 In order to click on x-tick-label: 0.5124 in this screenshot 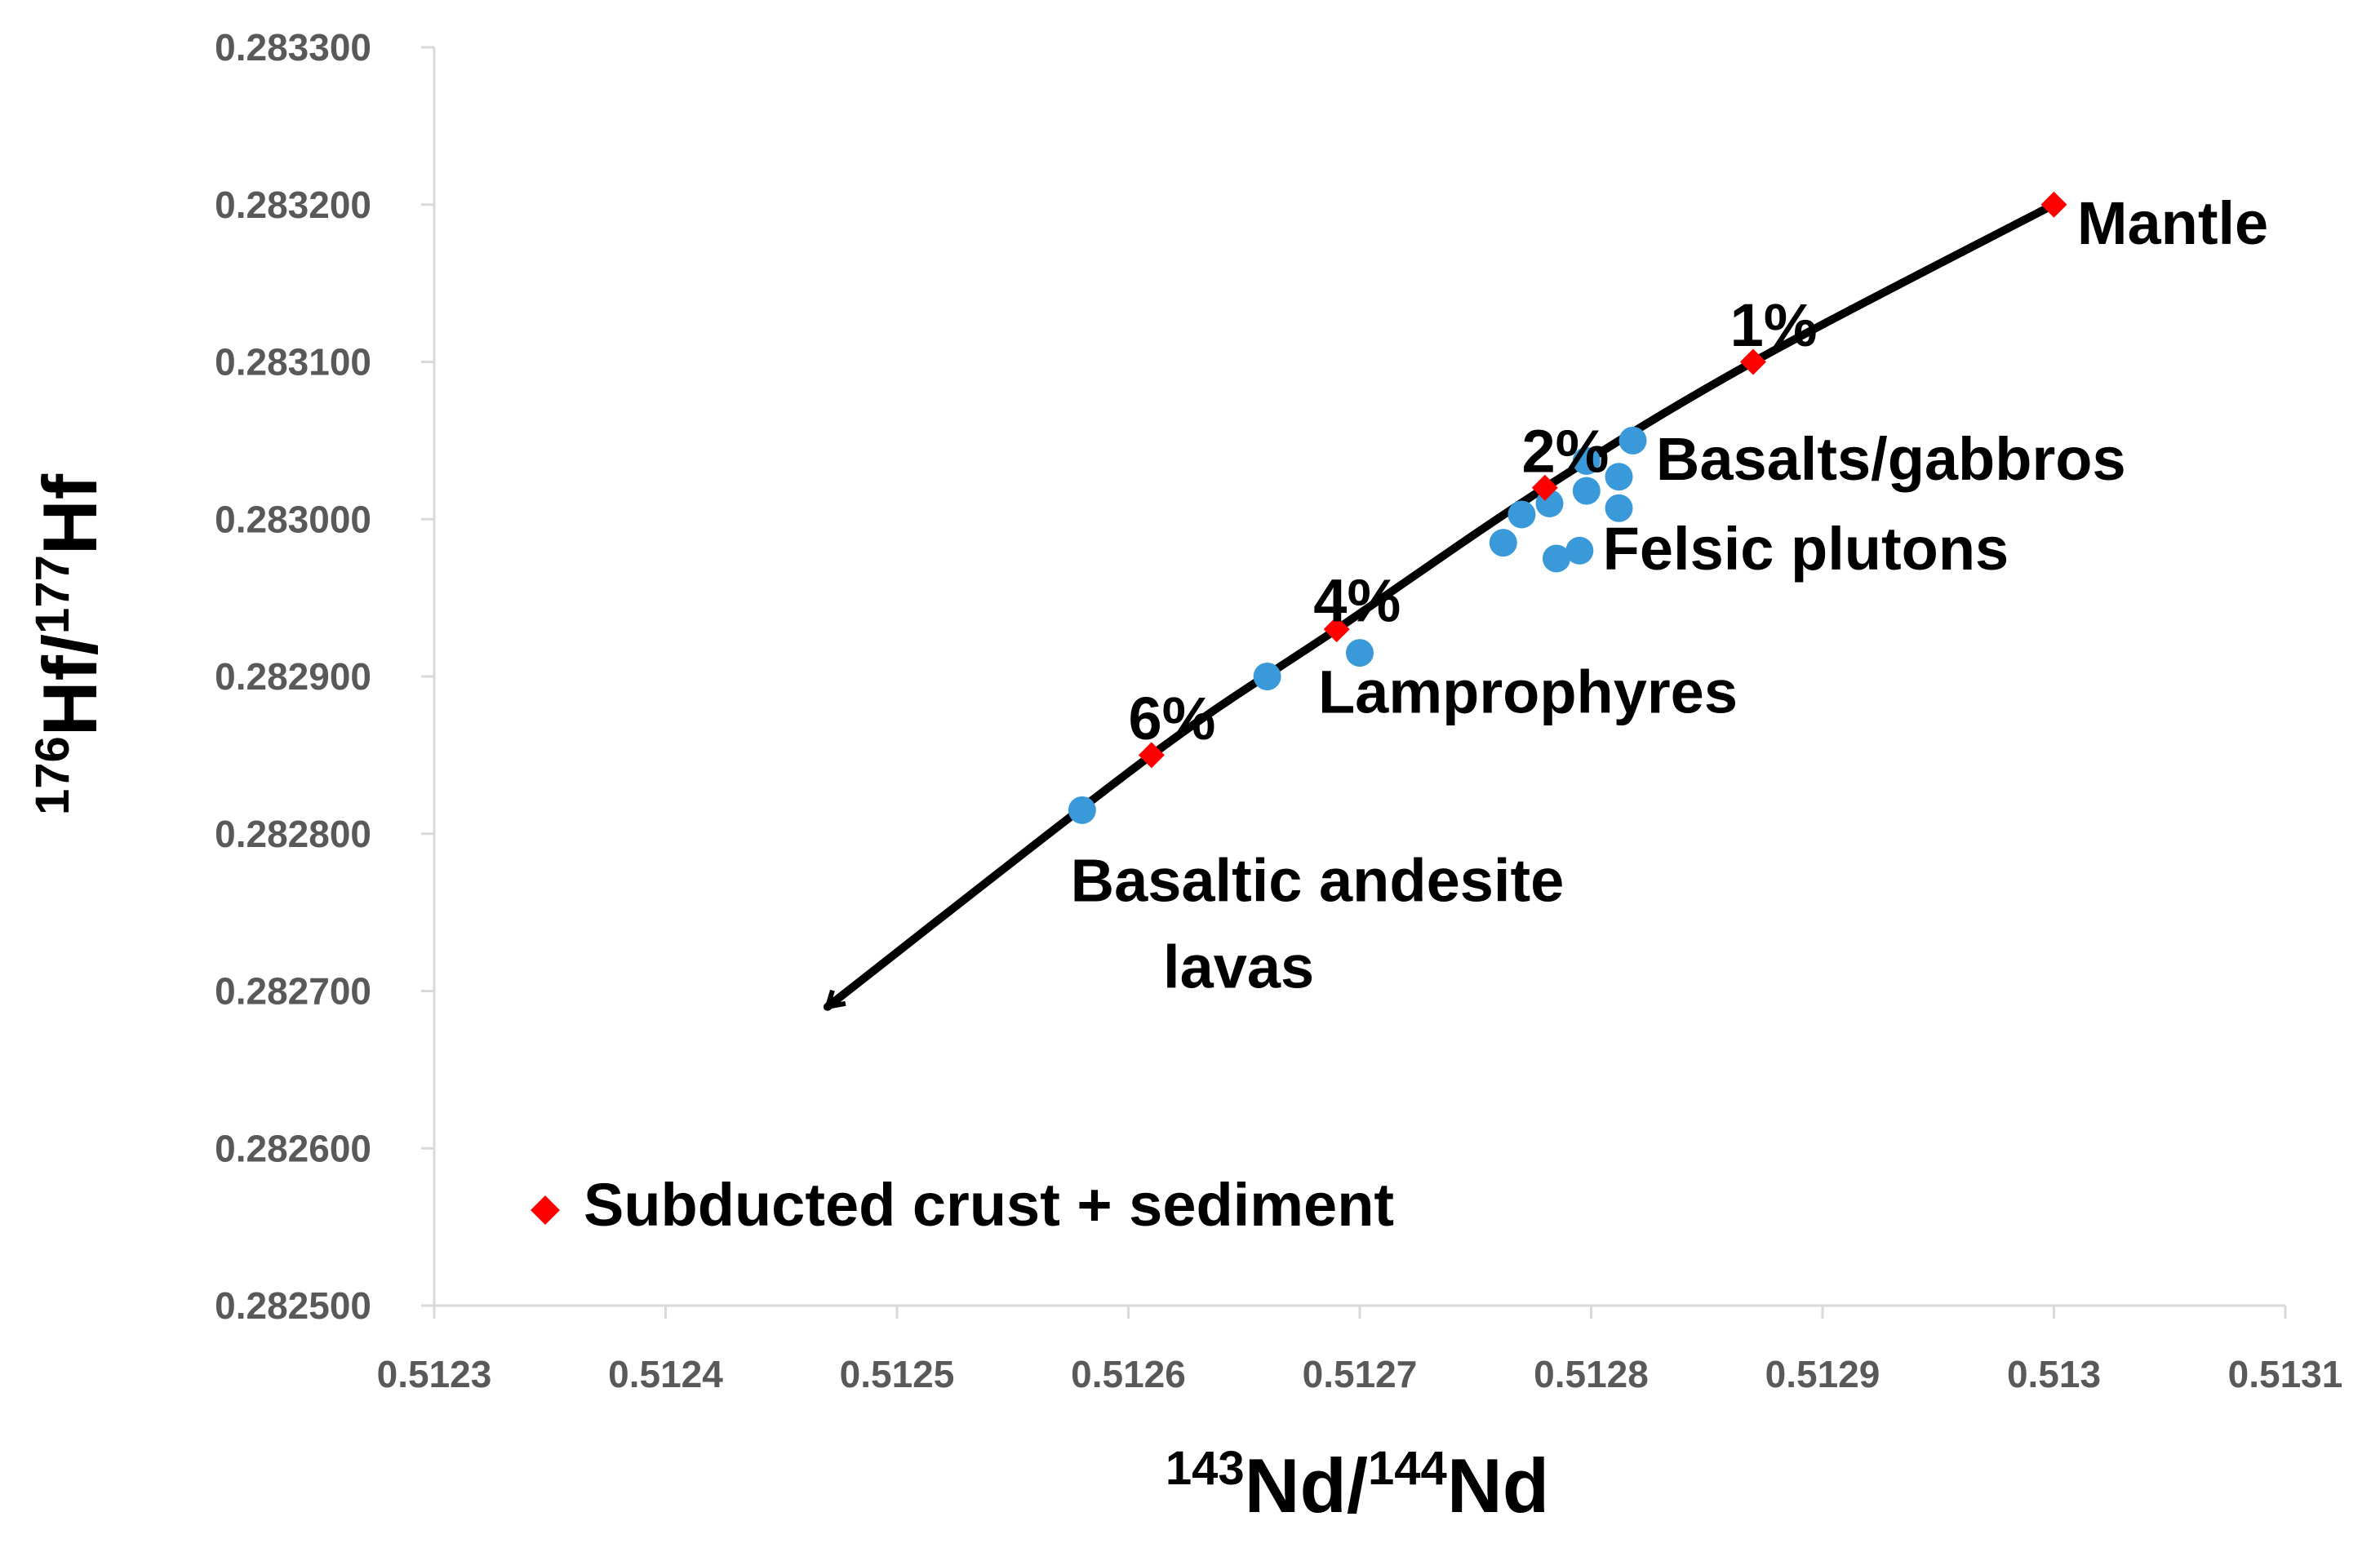, I will do `click(665, 1374)`.